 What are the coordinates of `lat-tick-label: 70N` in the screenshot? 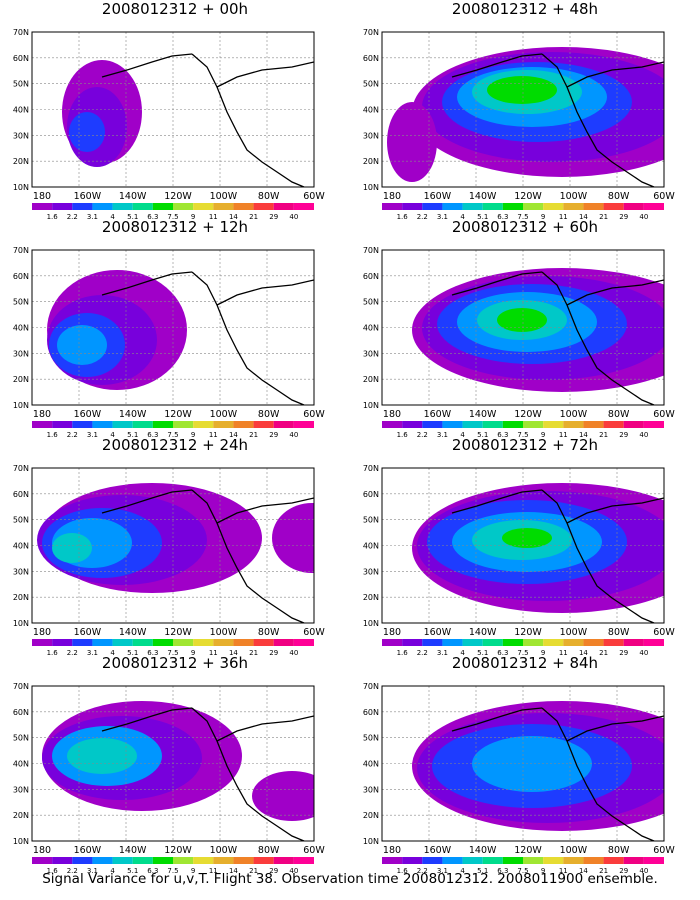 It's located at (21, 32).